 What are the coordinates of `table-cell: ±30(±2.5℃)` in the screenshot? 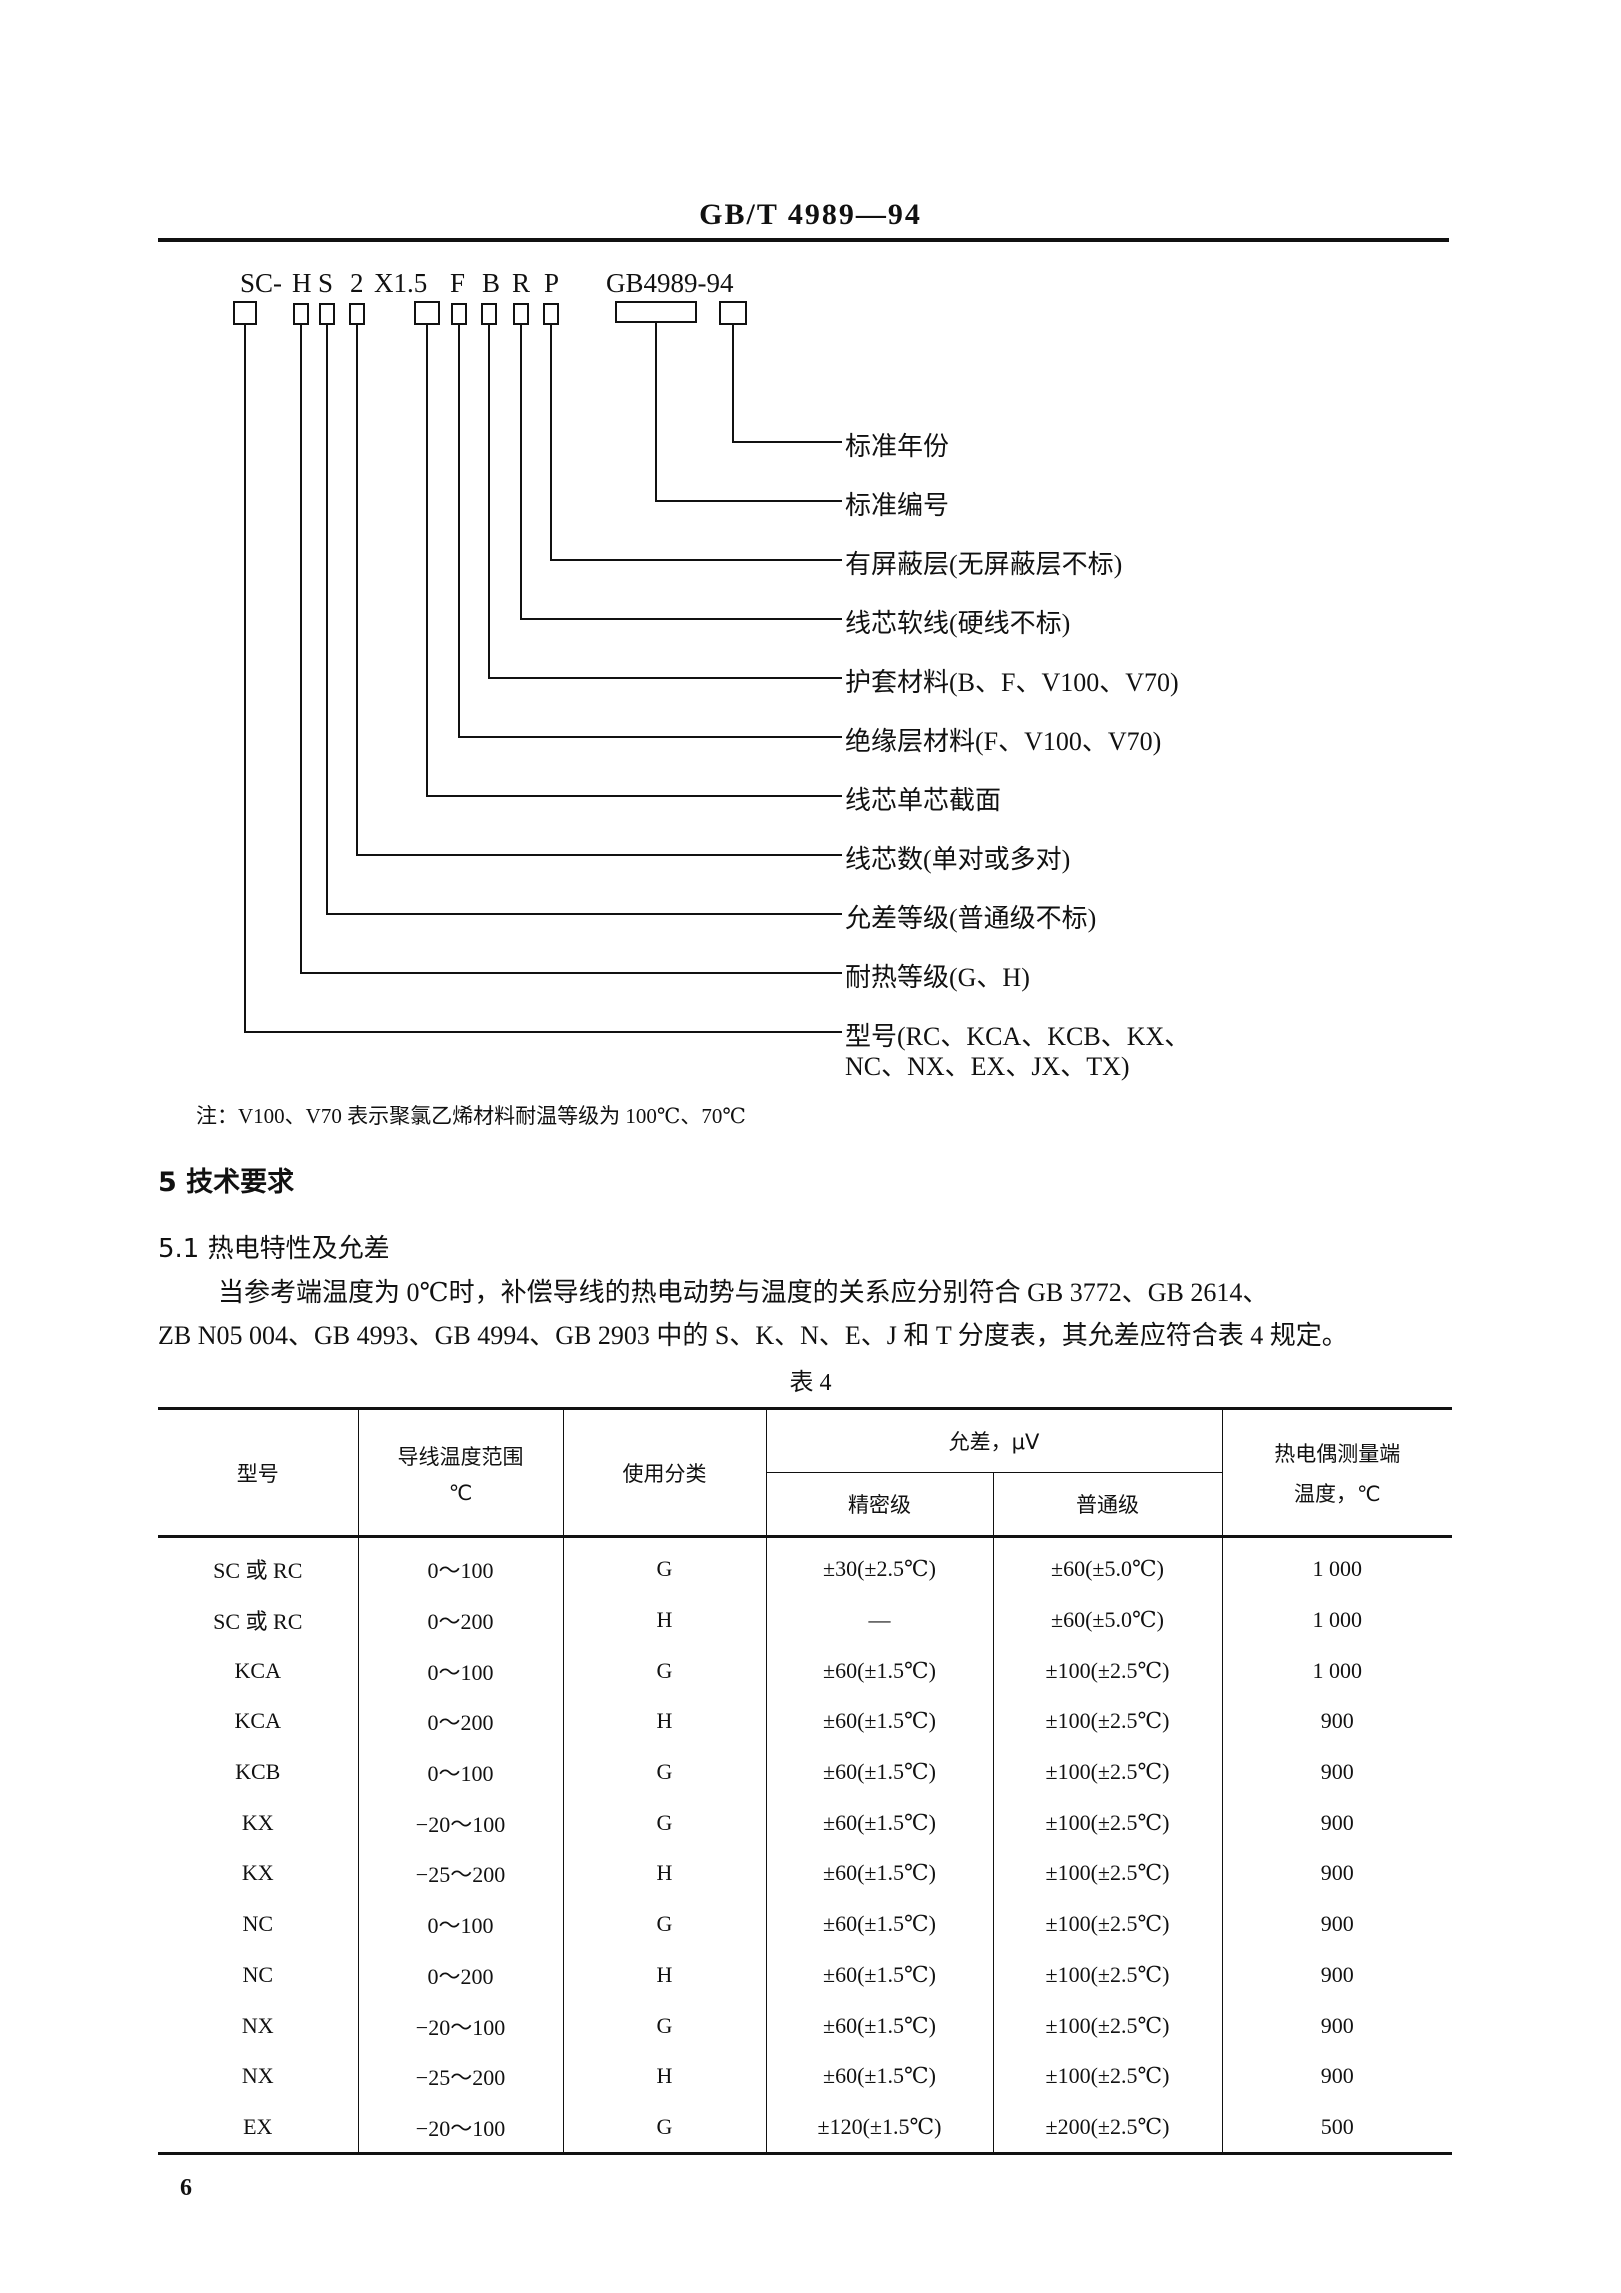 It's located at (879, 1565).